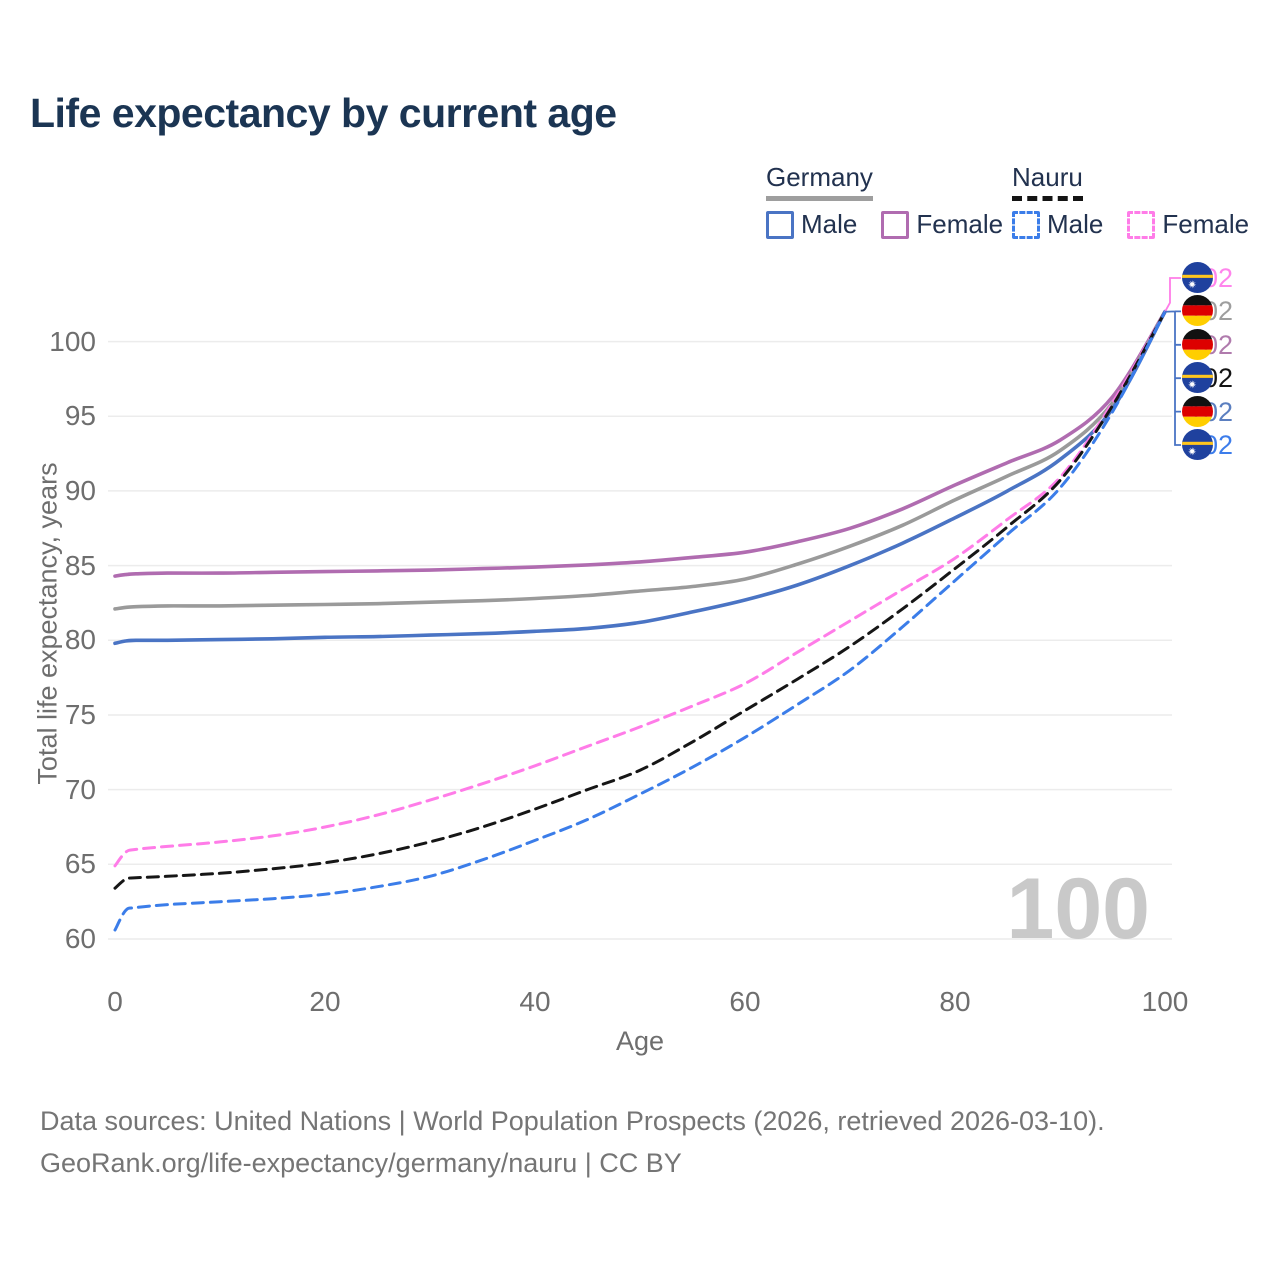  I want to click on y-tick-label: 75, so click(80, 714).